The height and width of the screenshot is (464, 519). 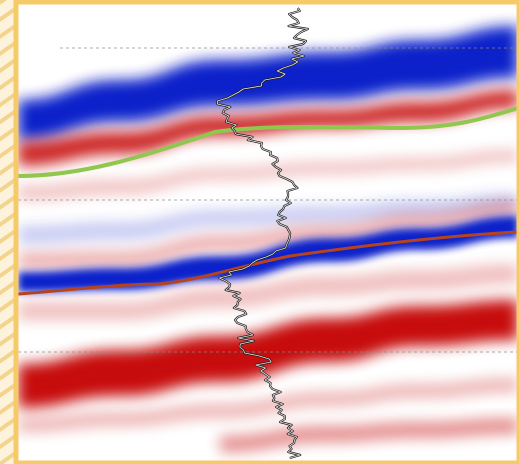 What do you see at coordinates (268, 263) in the screenshot?
I see `horizon-lower-line` at bounding box center [268, 263].